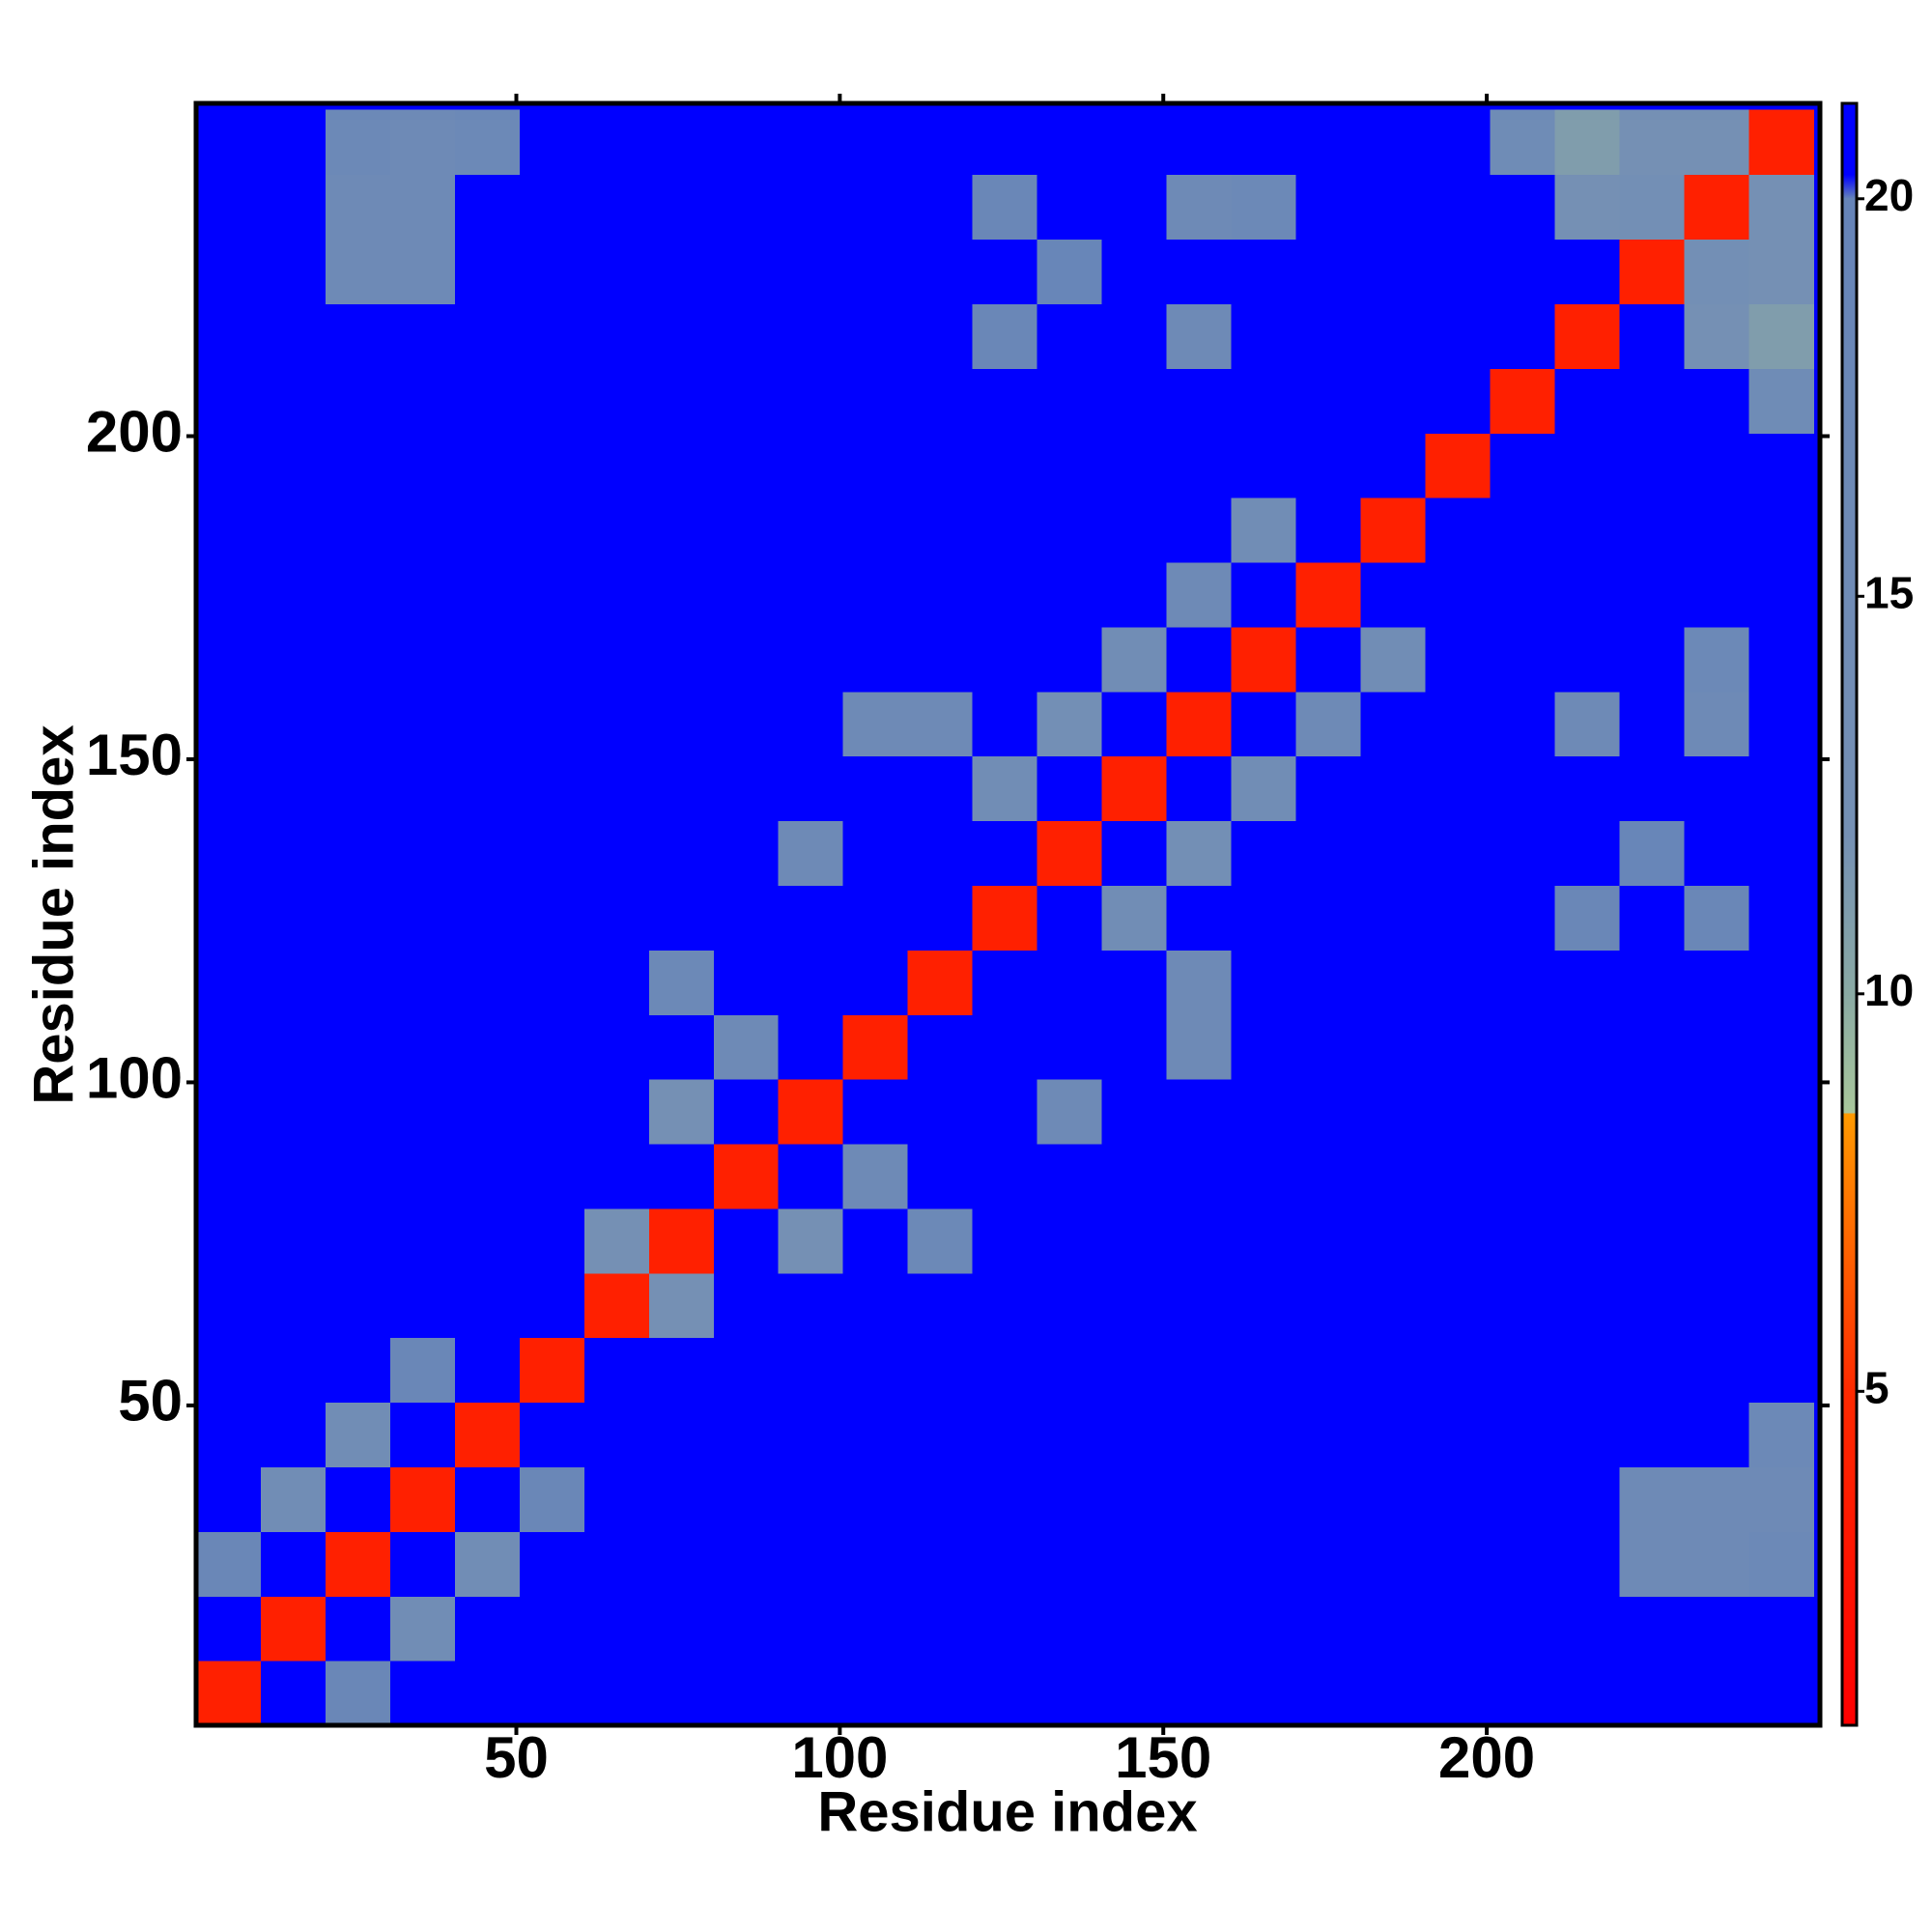 This screenshot has height=1932, width=1932. What do you see at coordinates (150, 1401) in the screenshot?
I see `y-tick-label: 50` at bounding box center [150, 1401].